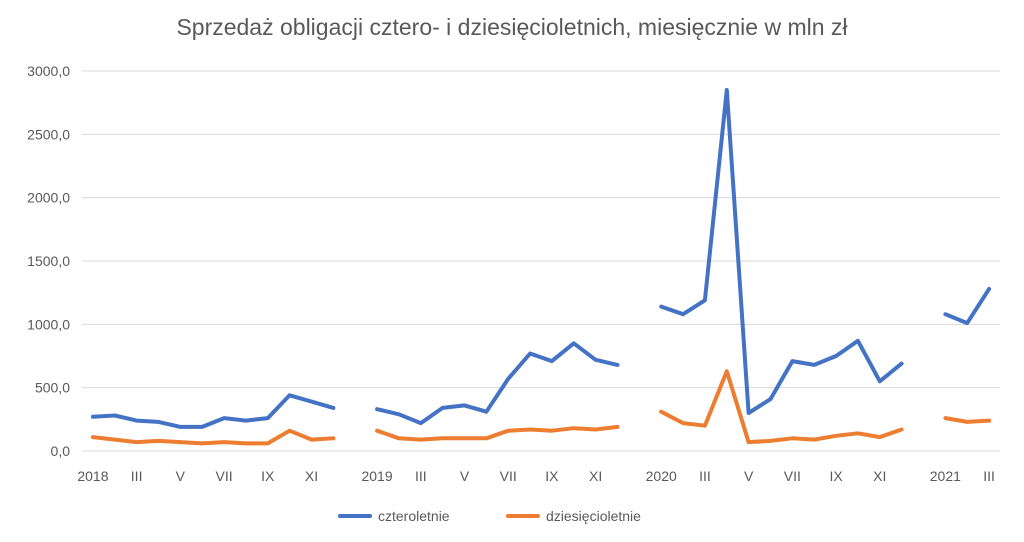 This screenshot has width=1024, height=542. What do you see at coordinates (61, 451) in the screenshot?
I see `y-tick-label: 0,0` at bounding box center [61, 451].